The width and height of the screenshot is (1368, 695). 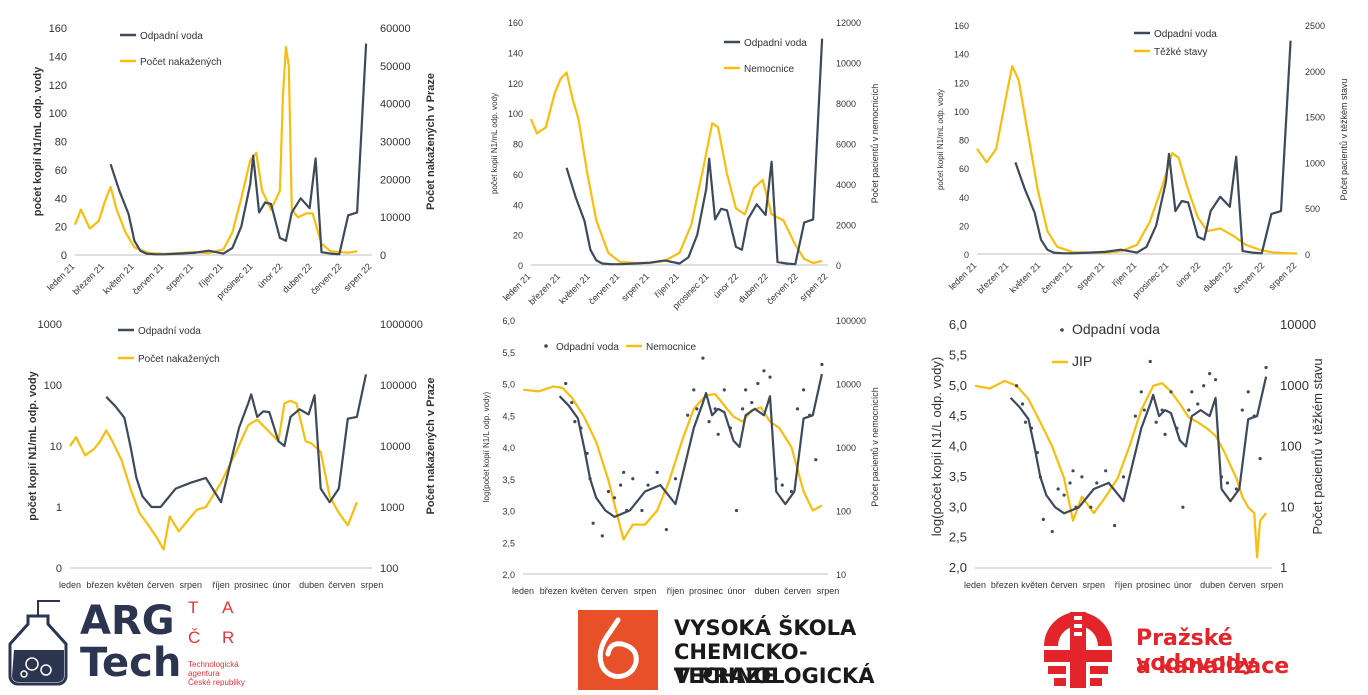 What do you see at coordinates (228, 607) in the screenshot?
I see `tacr-letter: A` at bounding box center [228, 607].